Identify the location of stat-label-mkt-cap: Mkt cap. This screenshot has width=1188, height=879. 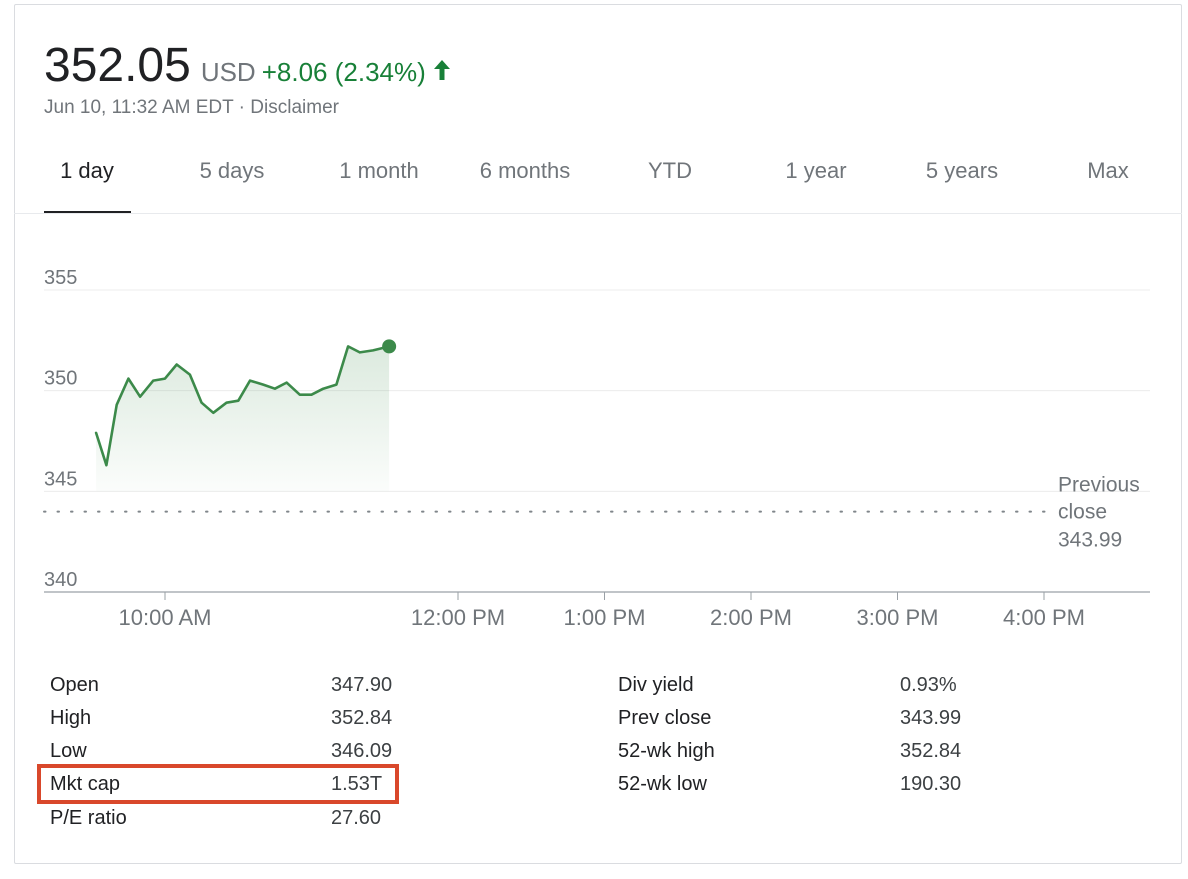
(85, 784).